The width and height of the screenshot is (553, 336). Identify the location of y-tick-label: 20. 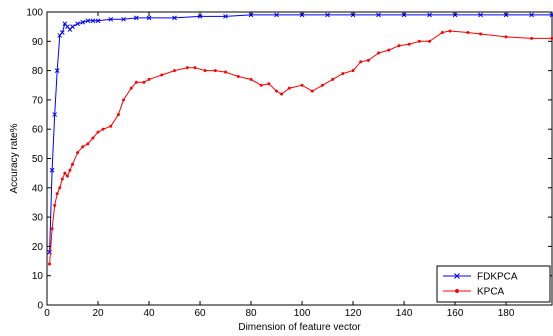
(38, 247).